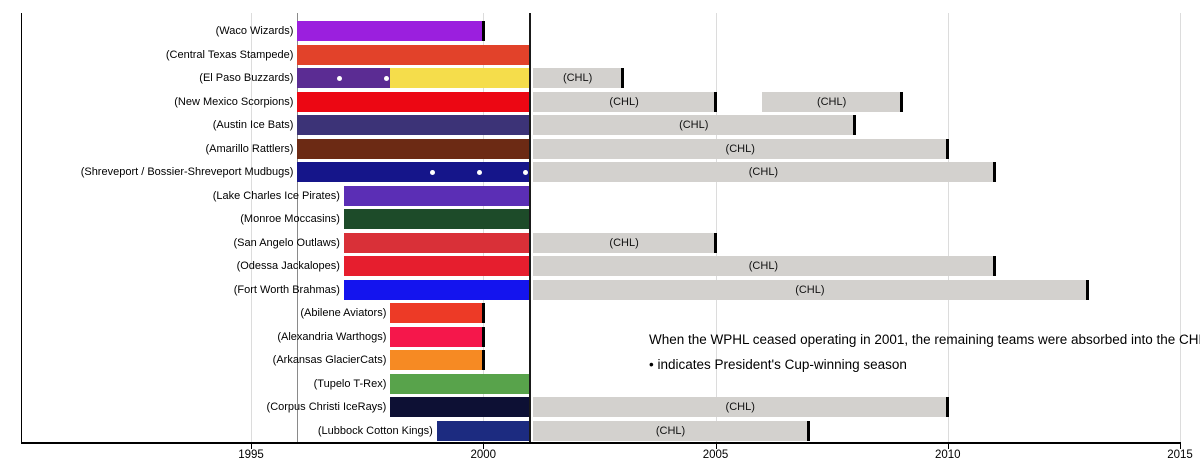 This screenshot has height=464, width=1200. I want to click on wphl-start-line, so click(298, 227).